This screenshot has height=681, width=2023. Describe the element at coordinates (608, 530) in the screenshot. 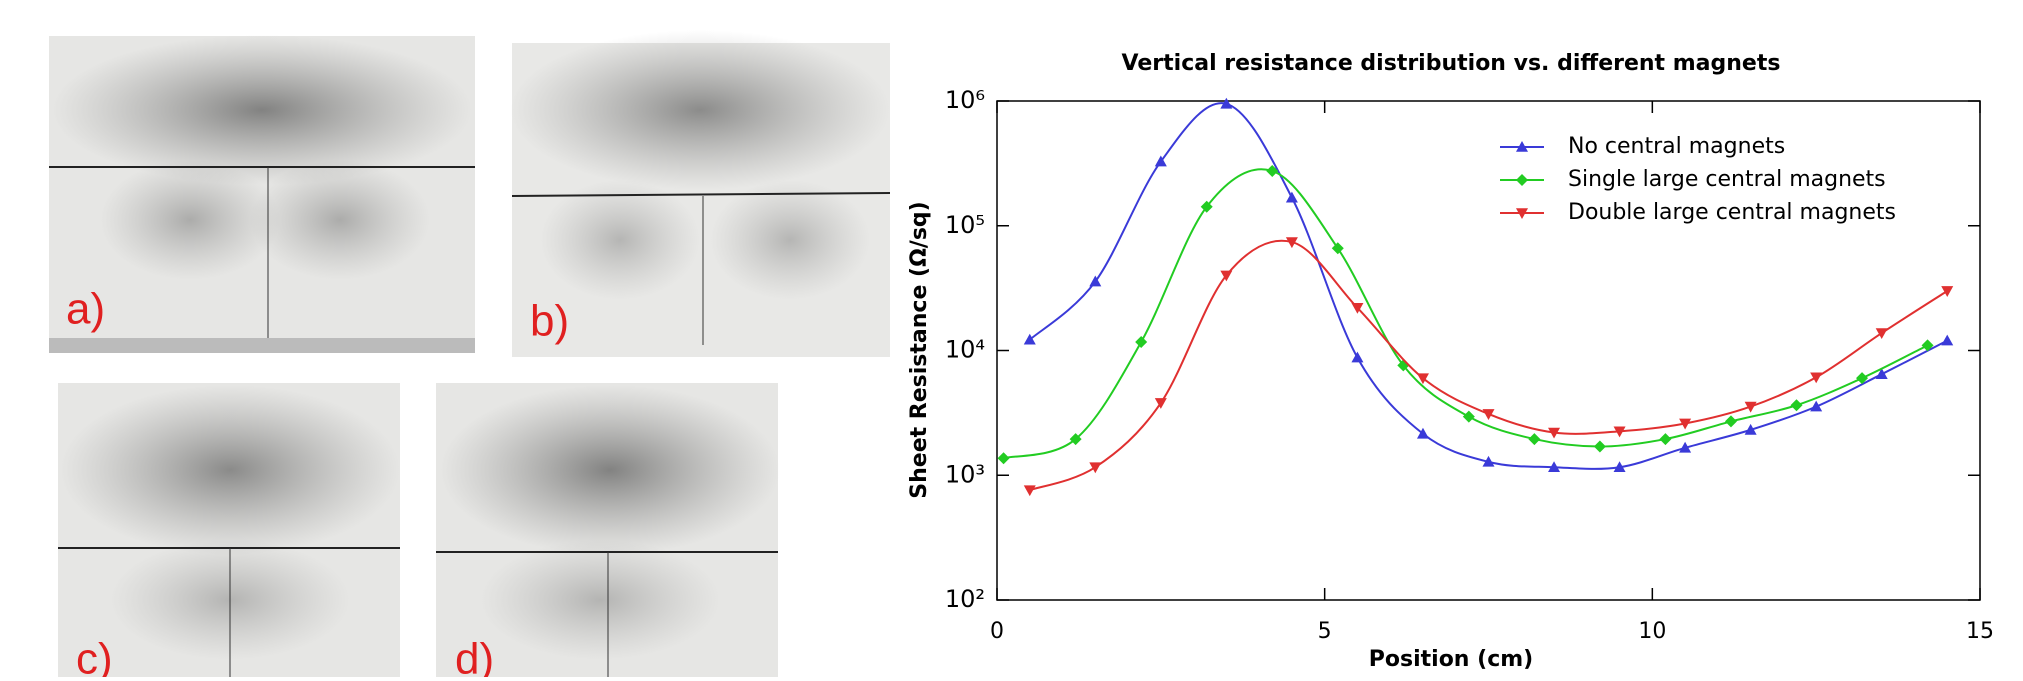

I see `photo-d` at that location.